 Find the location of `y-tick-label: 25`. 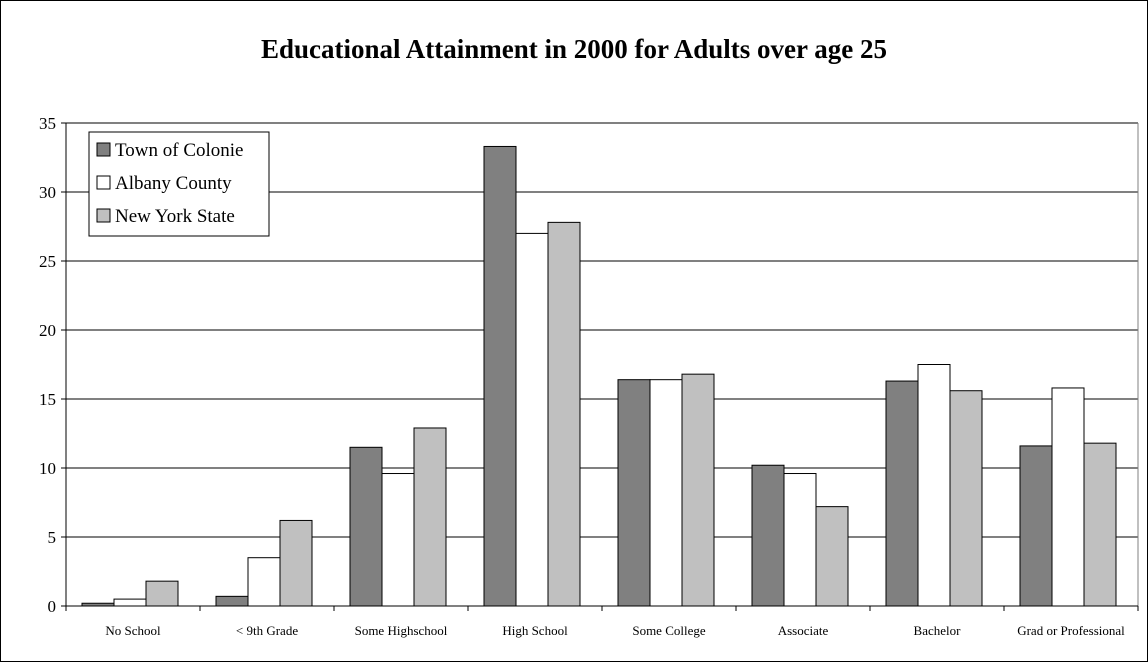

y-tick-label: 25 is located at coordinates (47, 261).